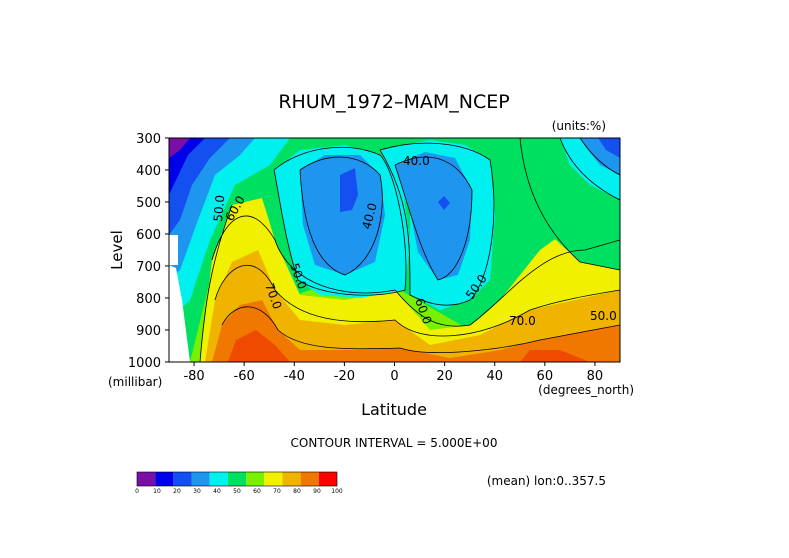  I want to click on colorbar-tick-label: 50, so click(237, 491).